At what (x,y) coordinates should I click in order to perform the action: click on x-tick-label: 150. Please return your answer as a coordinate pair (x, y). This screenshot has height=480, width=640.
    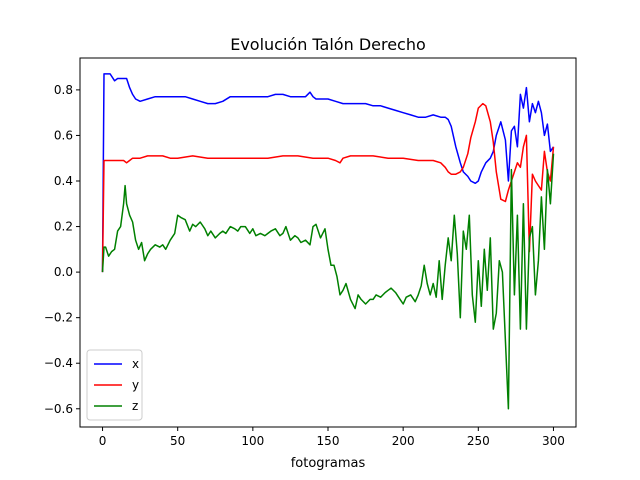
    Looking at the image, I should click on (328, 441).